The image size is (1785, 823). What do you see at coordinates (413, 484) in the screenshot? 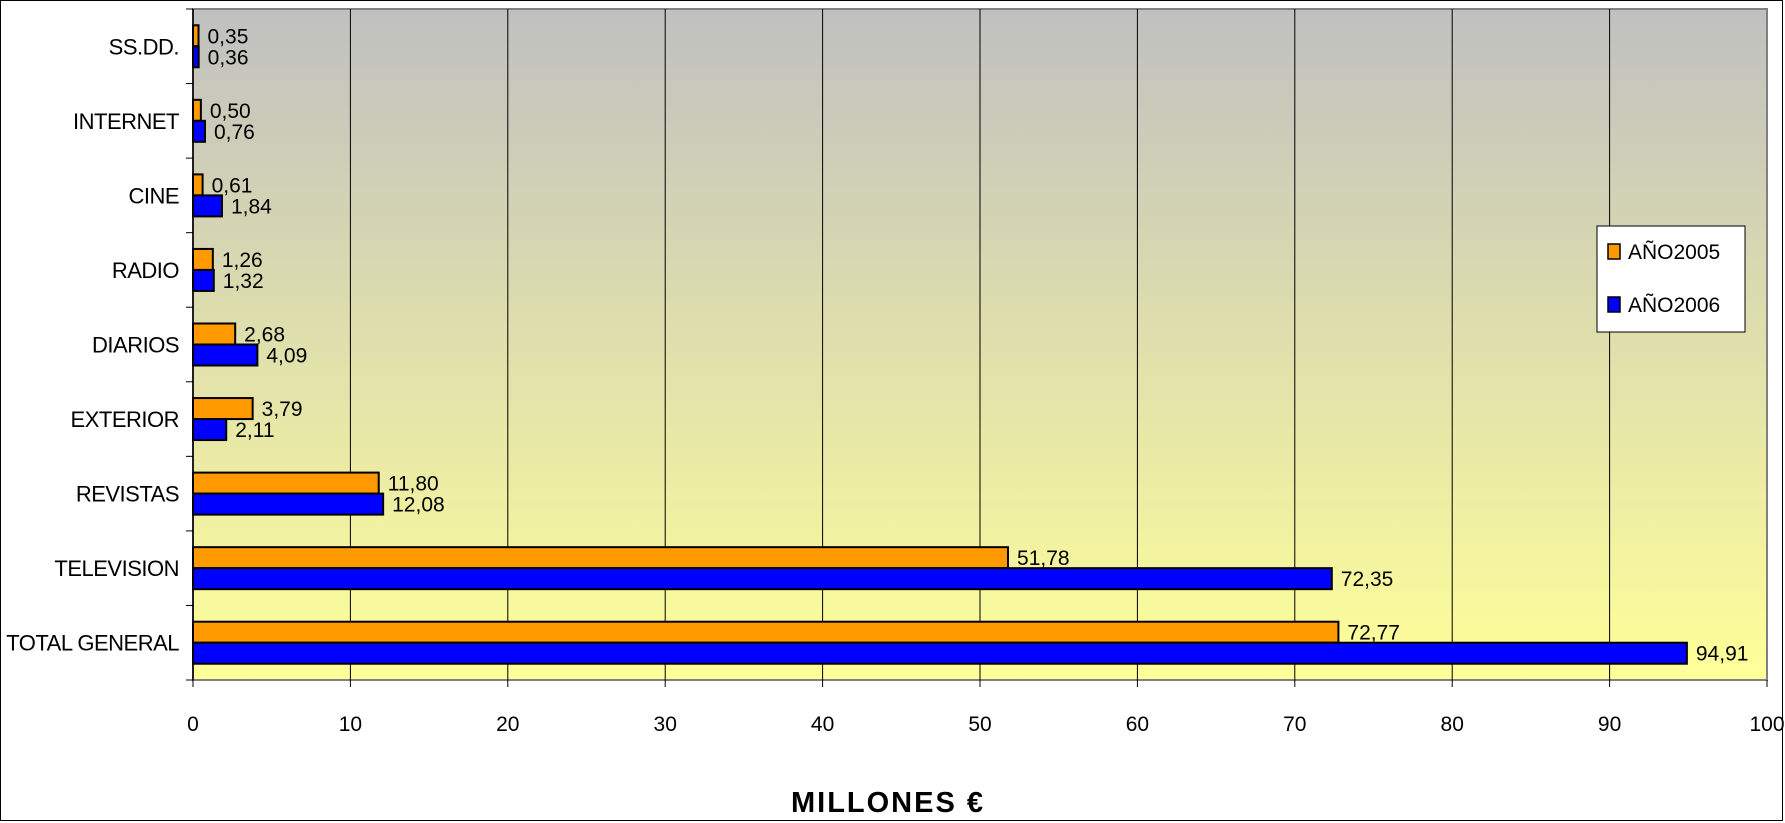
I see `data-label: 11,80` at bounding box center [413, 484].